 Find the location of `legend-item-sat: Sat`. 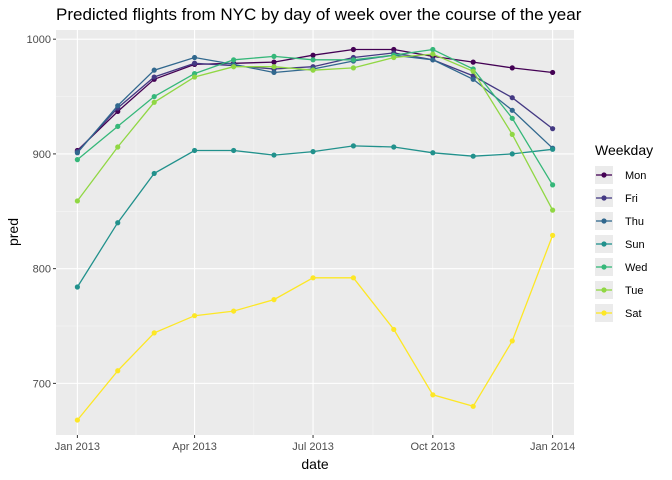

legend-item-sat: Sat is located at coordinates (618, 313).